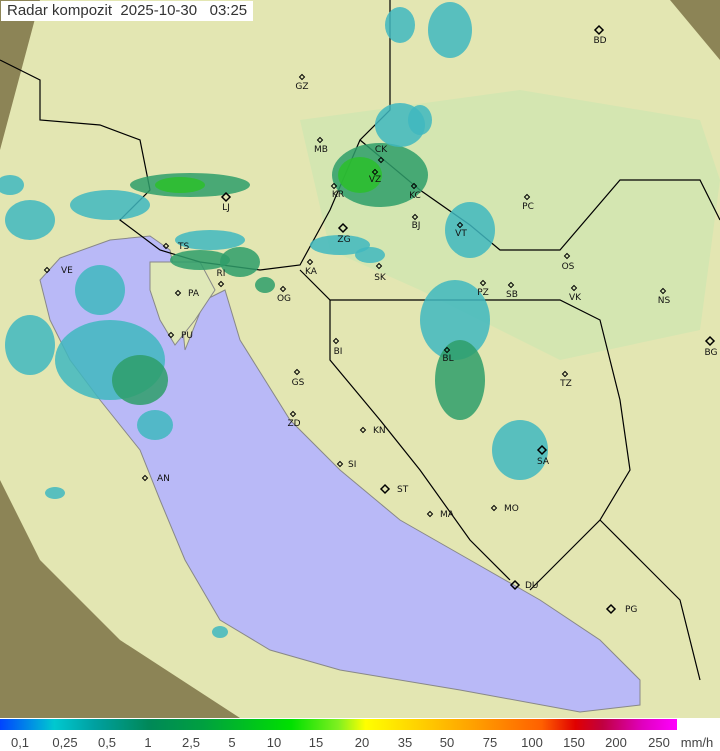 The width and height of the screenshot is (720, 751). What do you see at coordinates (375, 180) in the screenshot?
I see `city-label: VZ` at bounding box center [375, 180].